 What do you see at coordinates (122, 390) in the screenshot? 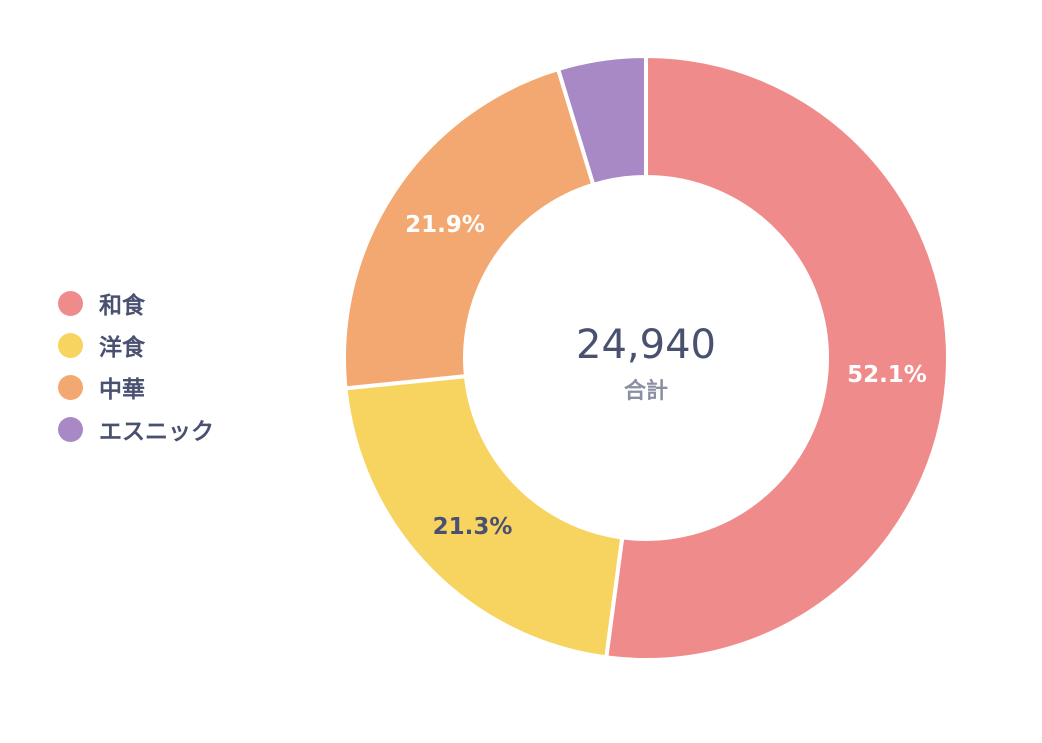
I see `legend-label-chuka: 中華` at bounding box center [122, 390].